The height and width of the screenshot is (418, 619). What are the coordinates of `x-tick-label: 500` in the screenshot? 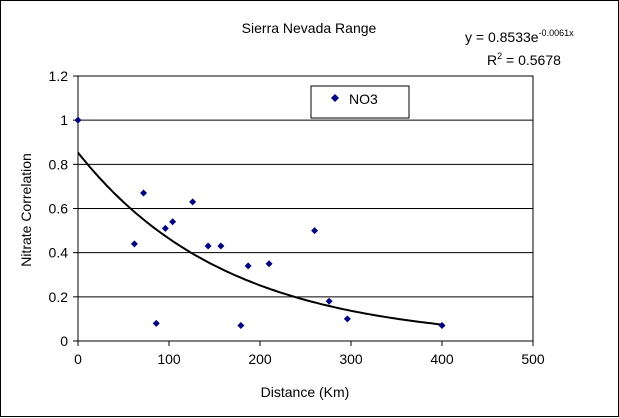 It's located at (533, 359).